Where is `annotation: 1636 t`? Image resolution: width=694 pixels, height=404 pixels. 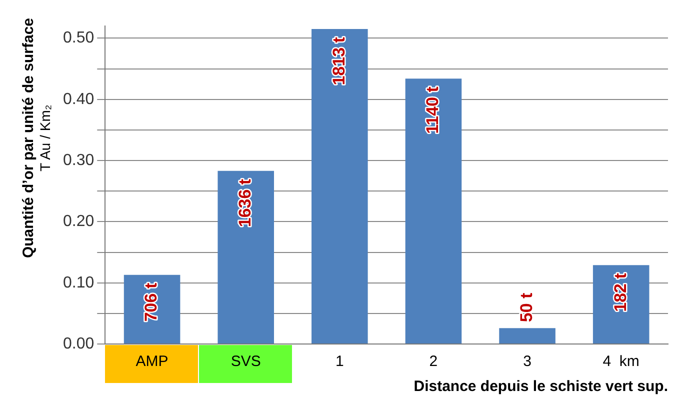 annotation: 1636 t is located at coordinates (245, 203).